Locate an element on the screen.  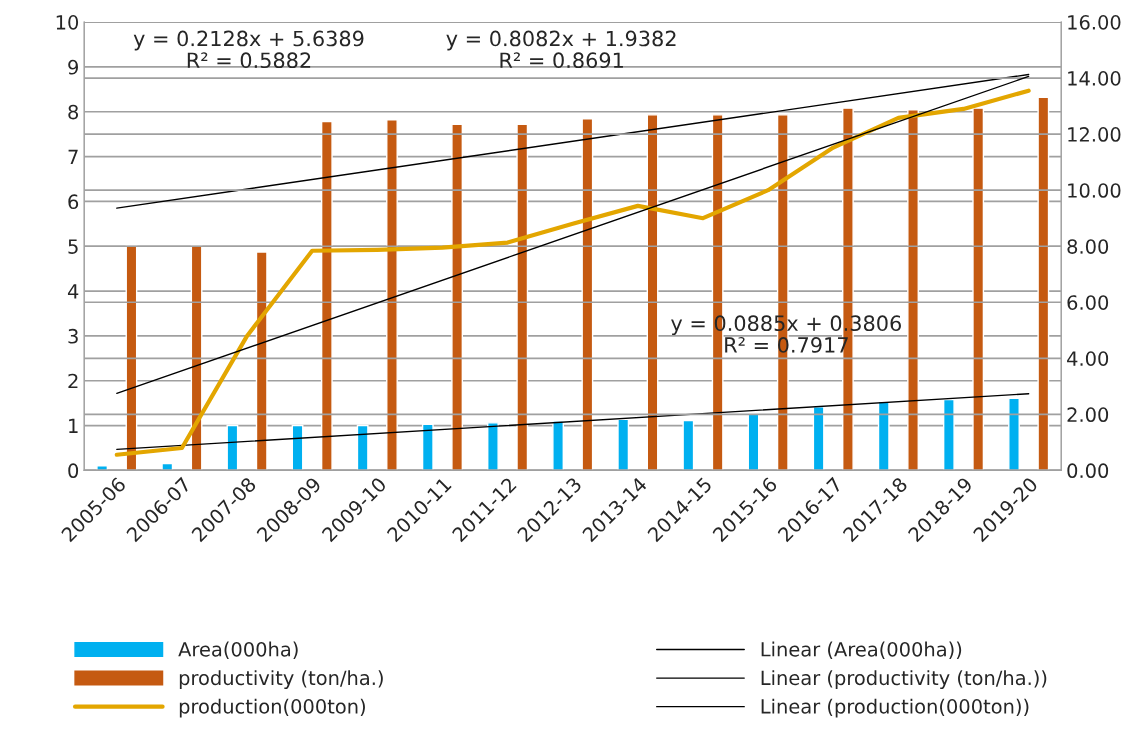
legend-label: production(000ton) is located at coordinates (272, 708).